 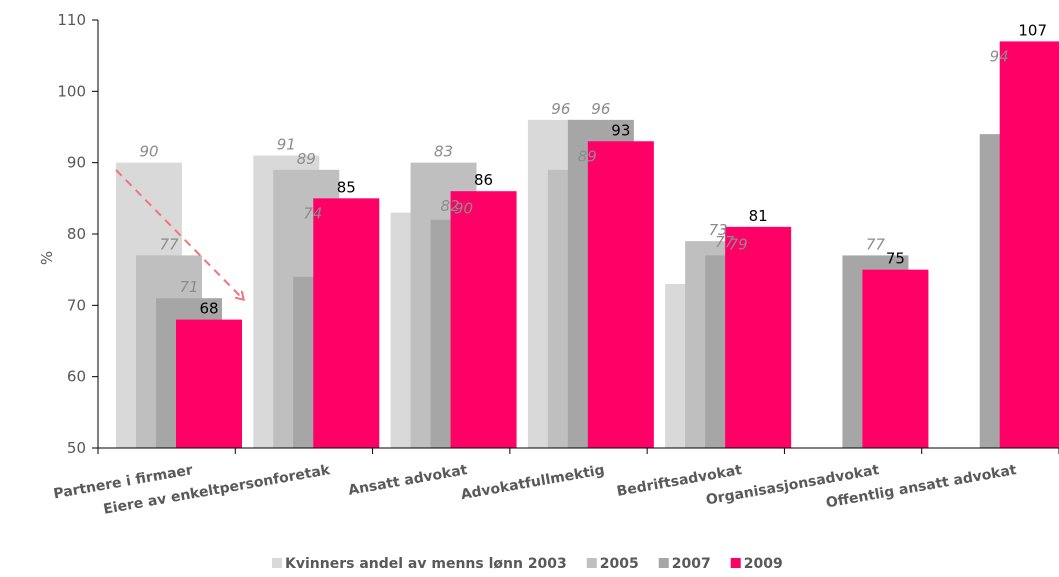 What do you see at coordinates (188, 287) in the screenshot?
I see `data-label: 71` at bounding box center [188, 287].